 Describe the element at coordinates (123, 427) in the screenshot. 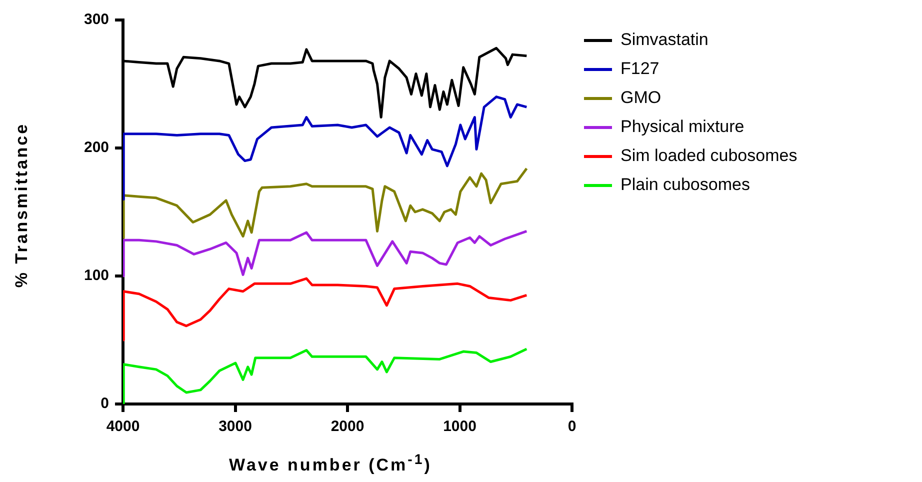

I see `x-tick-label: 4000` at that location.